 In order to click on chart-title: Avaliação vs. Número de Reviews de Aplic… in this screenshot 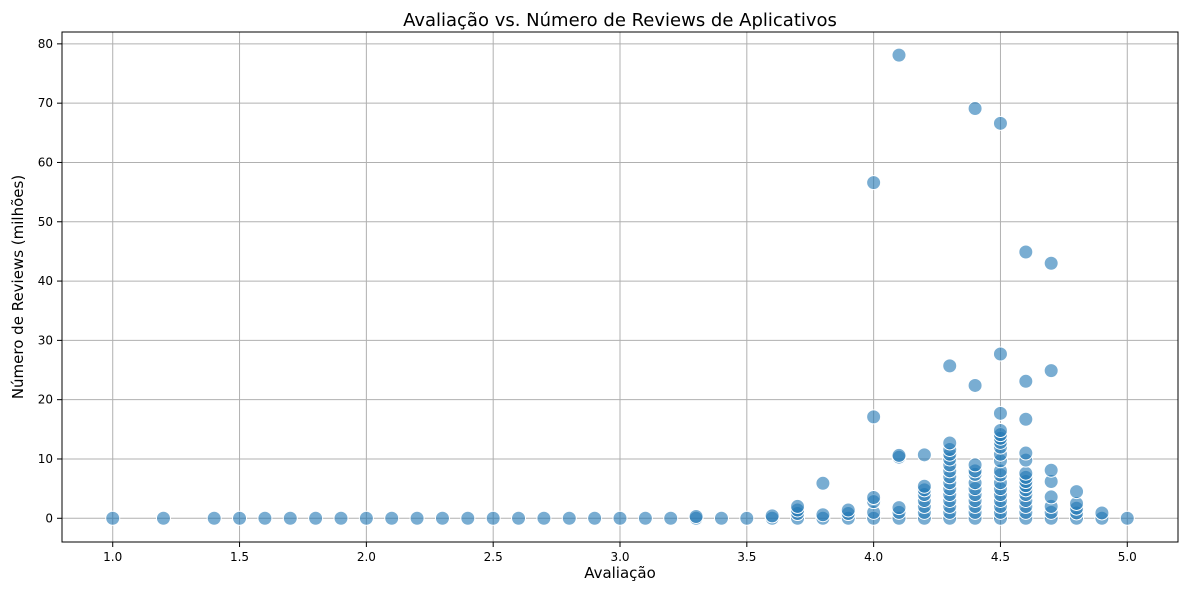, I will do `click(620, 20)`.